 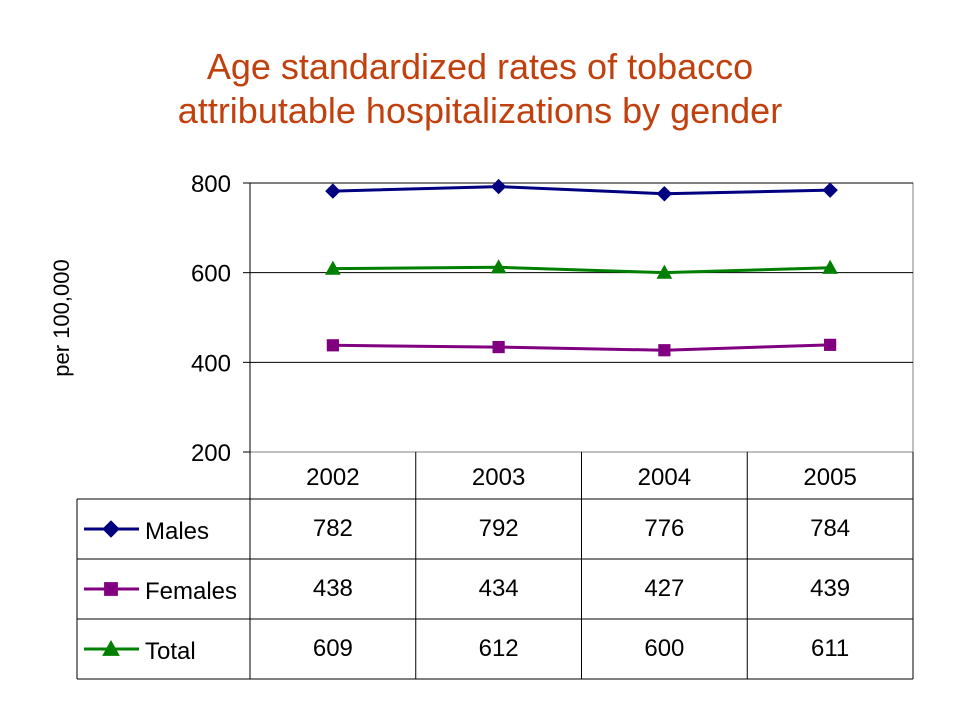 What do you see at coordinates (170, 651) in the screenshot?
I see `legend-label-total: Total` at bounding box center [170, 651].